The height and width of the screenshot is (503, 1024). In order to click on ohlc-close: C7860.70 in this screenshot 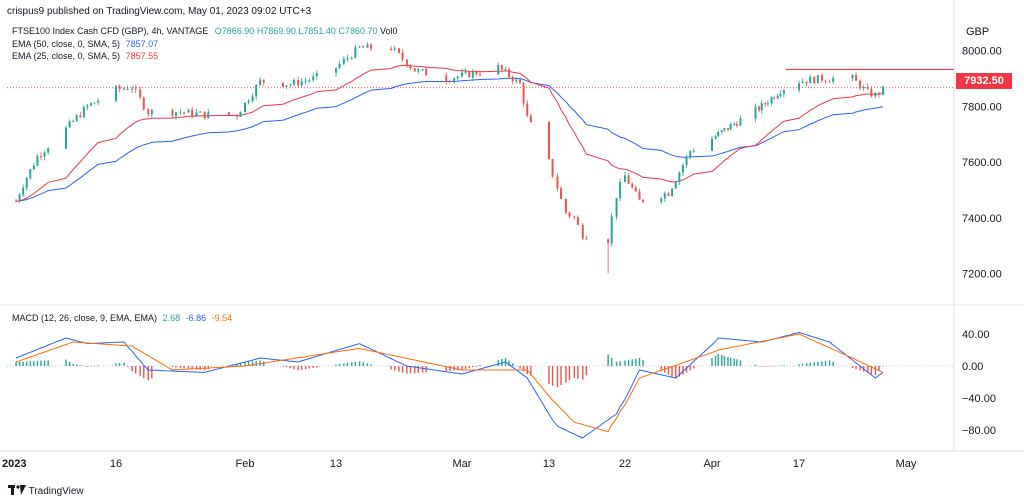, I will do `click(358, 31)`.